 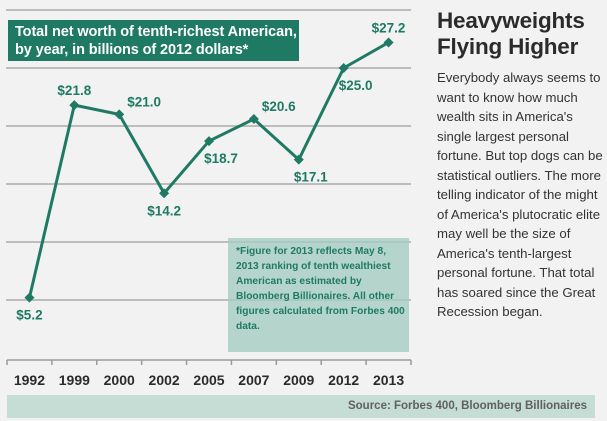 What do you see at coordinates (298, 159) in the screenshot?
I see `data-point-2009` at bounding box center [298, 159].